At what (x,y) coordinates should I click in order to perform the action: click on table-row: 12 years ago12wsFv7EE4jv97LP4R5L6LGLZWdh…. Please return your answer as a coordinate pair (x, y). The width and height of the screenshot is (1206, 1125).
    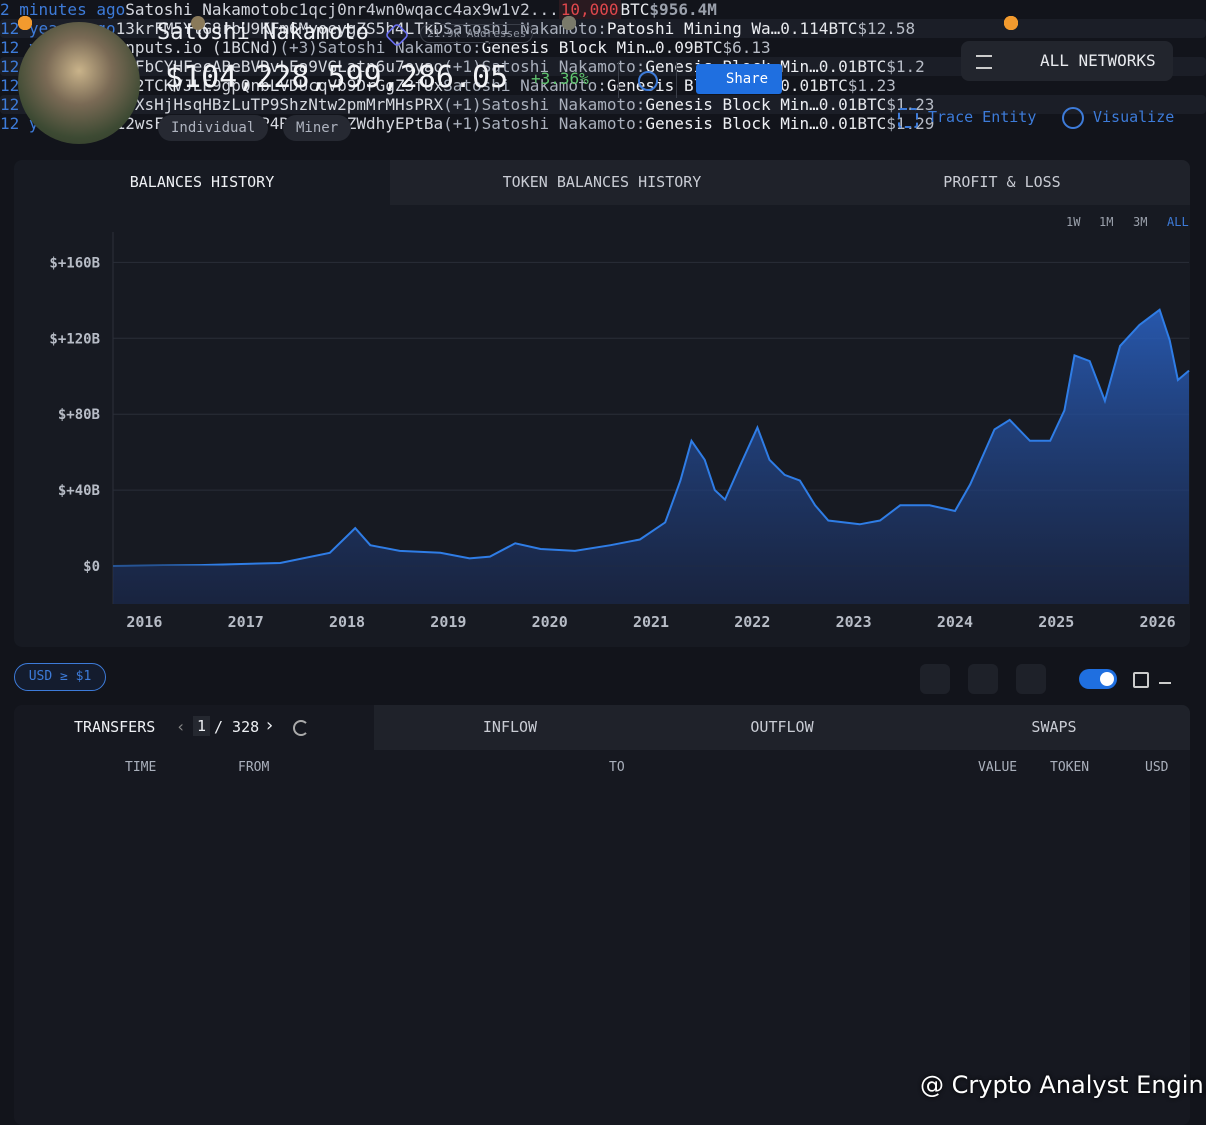
    Looking at the image, I should click on (603, 74).